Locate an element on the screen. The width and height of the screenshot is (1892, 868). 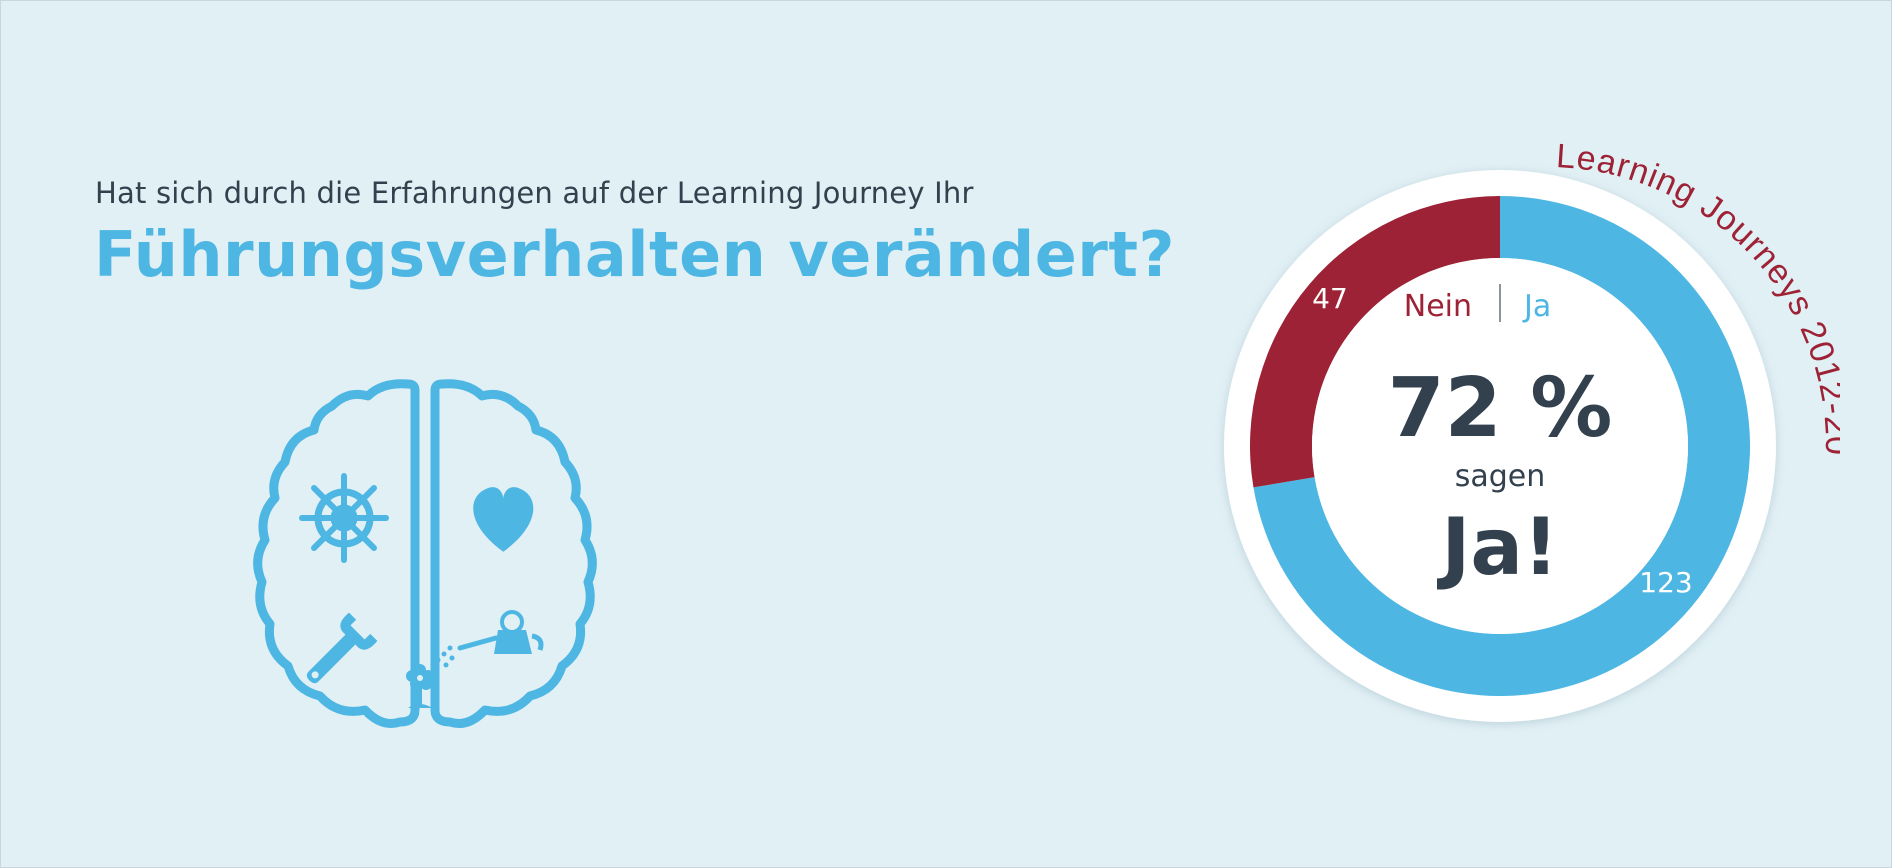
brain-icon is located at coordinates (425, 553).